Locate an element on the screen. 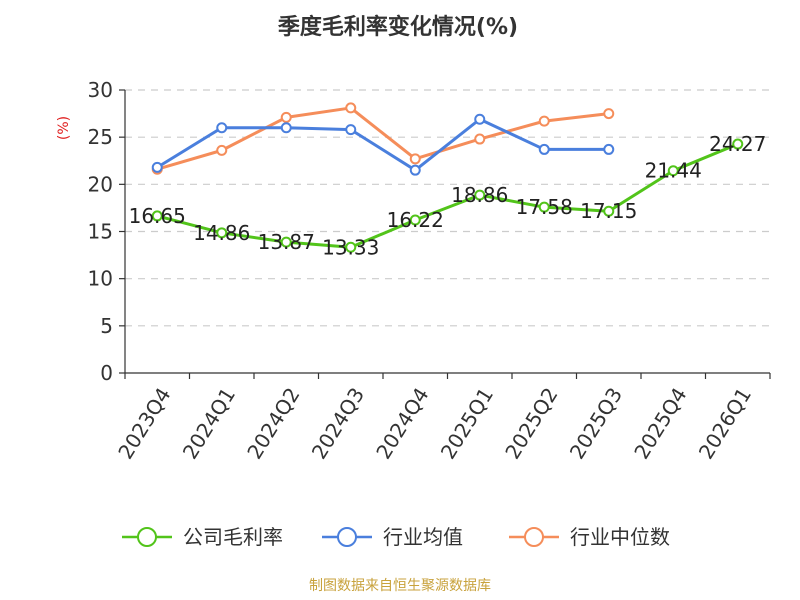  legend-item: 公司毛利率 is located at coordinates (202, 537).